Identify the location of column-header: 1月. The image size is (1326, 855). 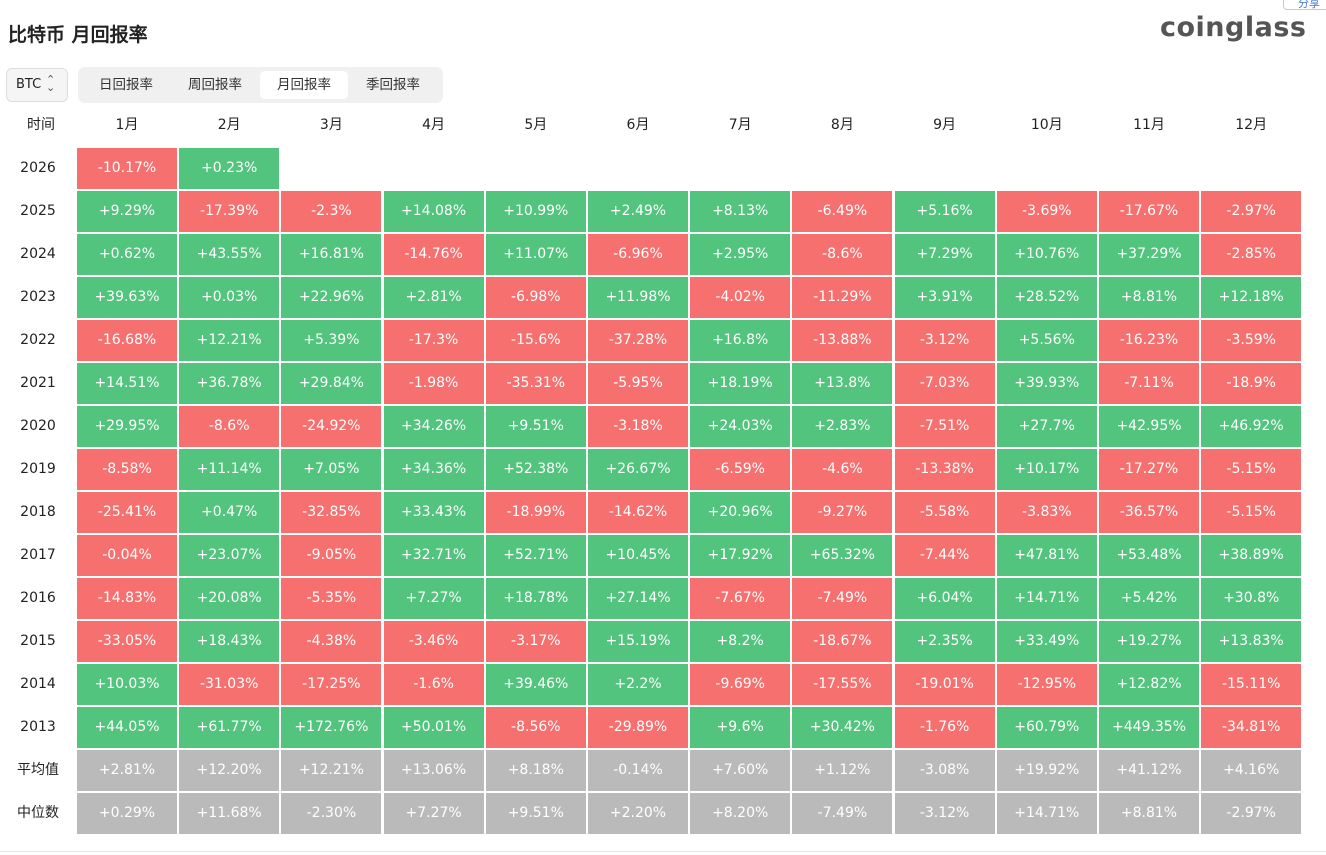
(127, 125).